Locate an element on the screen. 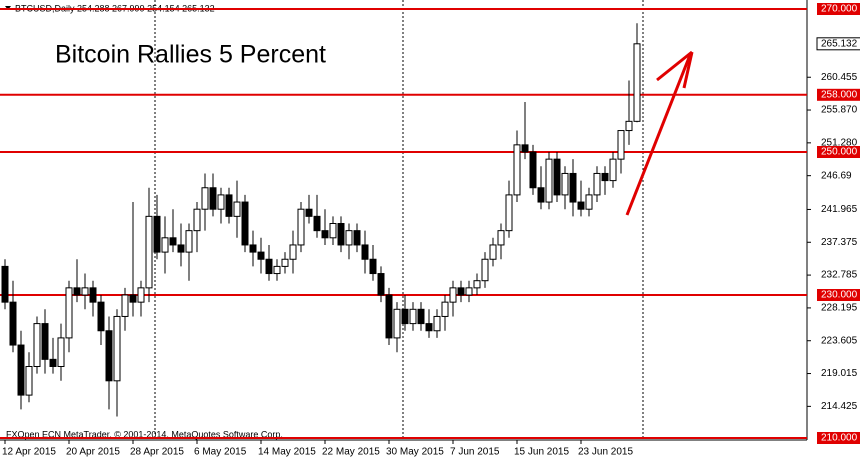  y-tick-label: 241.965 is located at coordinates (839, 209).